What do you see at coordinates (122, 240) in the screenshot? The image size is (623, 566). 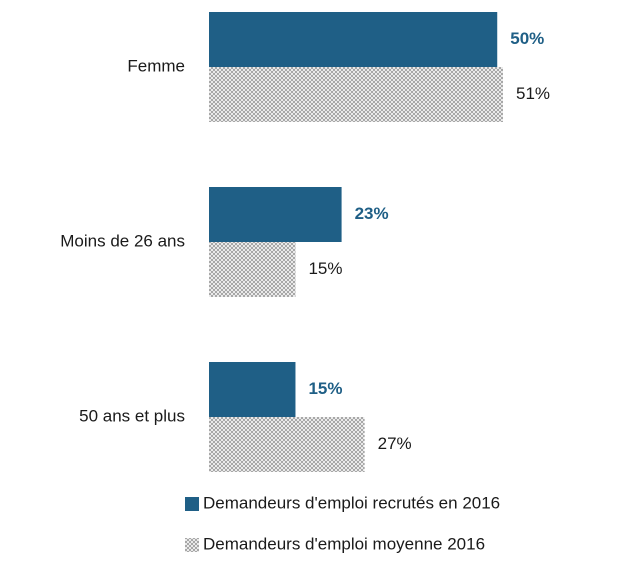 I see `category-label: Moins de 26 ans` at bounding box center [122, 240].